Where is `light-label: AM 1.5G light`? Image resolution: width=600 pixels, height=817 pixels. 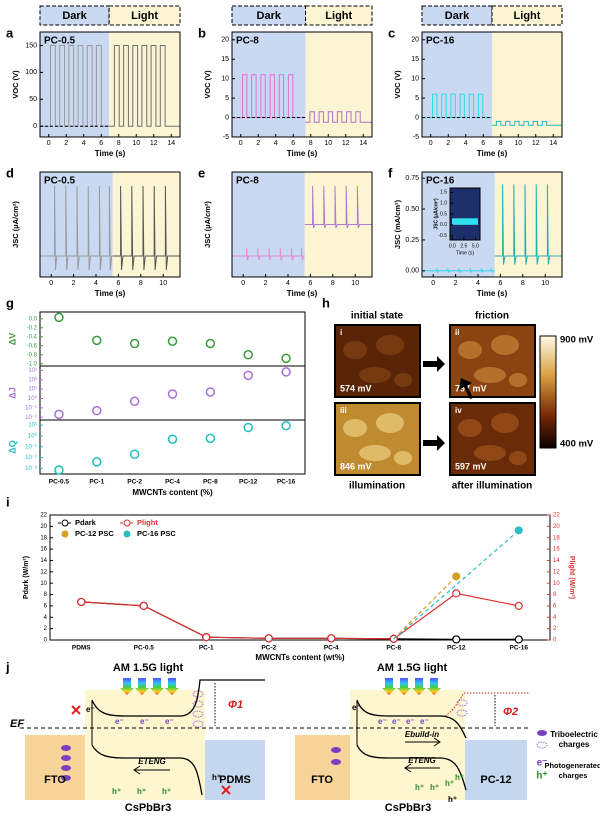 light-label: AM 1.5G light is located at coordinates (148, 668).